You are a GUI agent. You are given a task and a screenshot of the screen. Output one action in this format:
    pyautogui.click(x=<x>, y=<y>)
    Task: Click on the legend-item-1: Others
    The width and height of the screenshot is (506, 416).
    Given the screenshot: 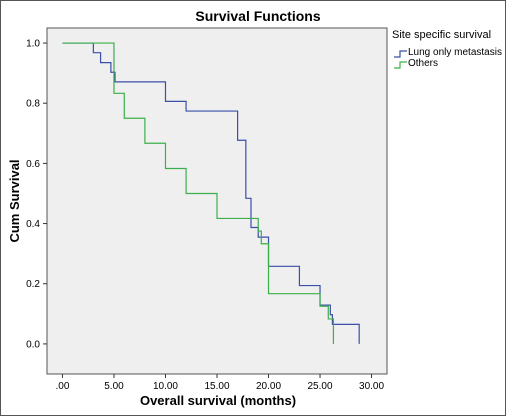 What is the action you would take?
    pyautogui.click(x=423, y=63)
    